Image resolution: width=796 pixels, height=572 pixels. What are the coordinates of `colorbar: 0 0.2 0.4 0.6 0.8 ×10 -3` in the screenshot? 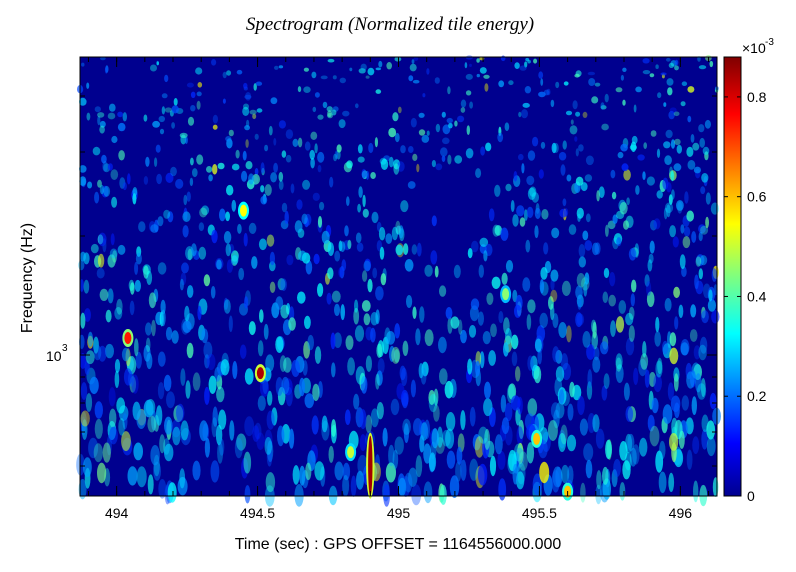 It's located at (748, 270).